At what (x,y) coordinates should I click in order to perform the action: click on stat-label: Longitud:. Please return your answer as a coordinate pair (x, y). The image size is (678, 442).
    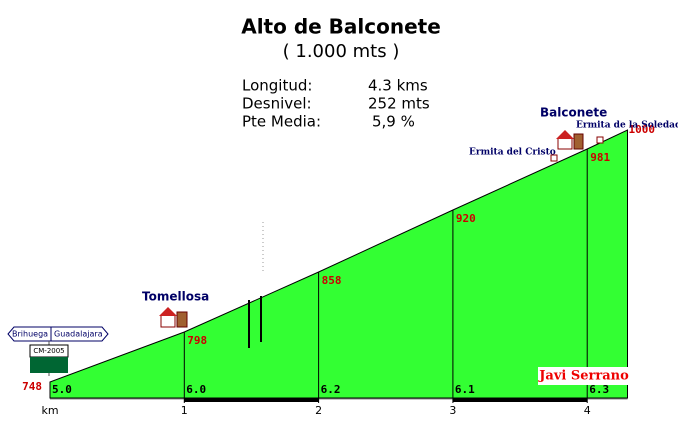
    Looking at the image, I should click on (277, 86).